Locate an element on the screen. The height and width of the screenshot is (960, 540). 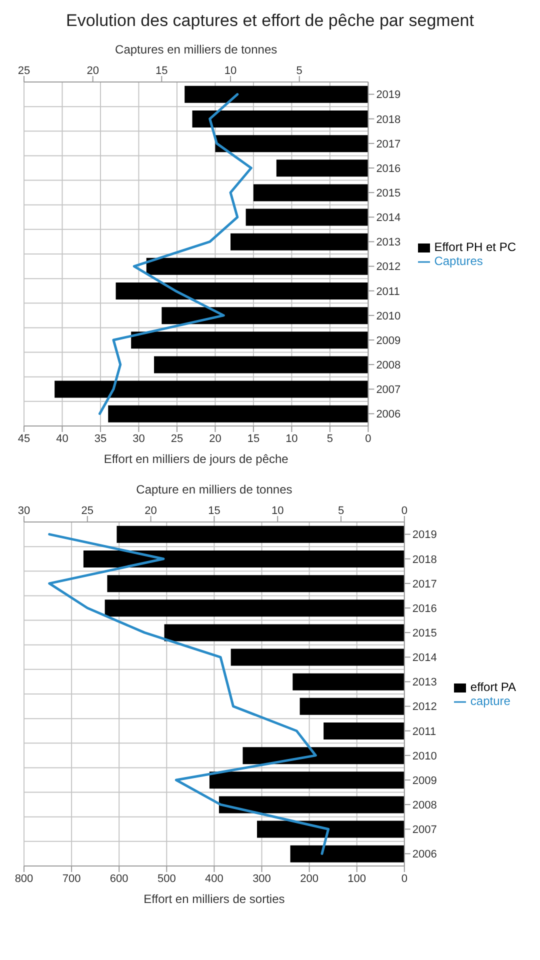
x-tick-label: 700 is located at coordinates (71, 878).